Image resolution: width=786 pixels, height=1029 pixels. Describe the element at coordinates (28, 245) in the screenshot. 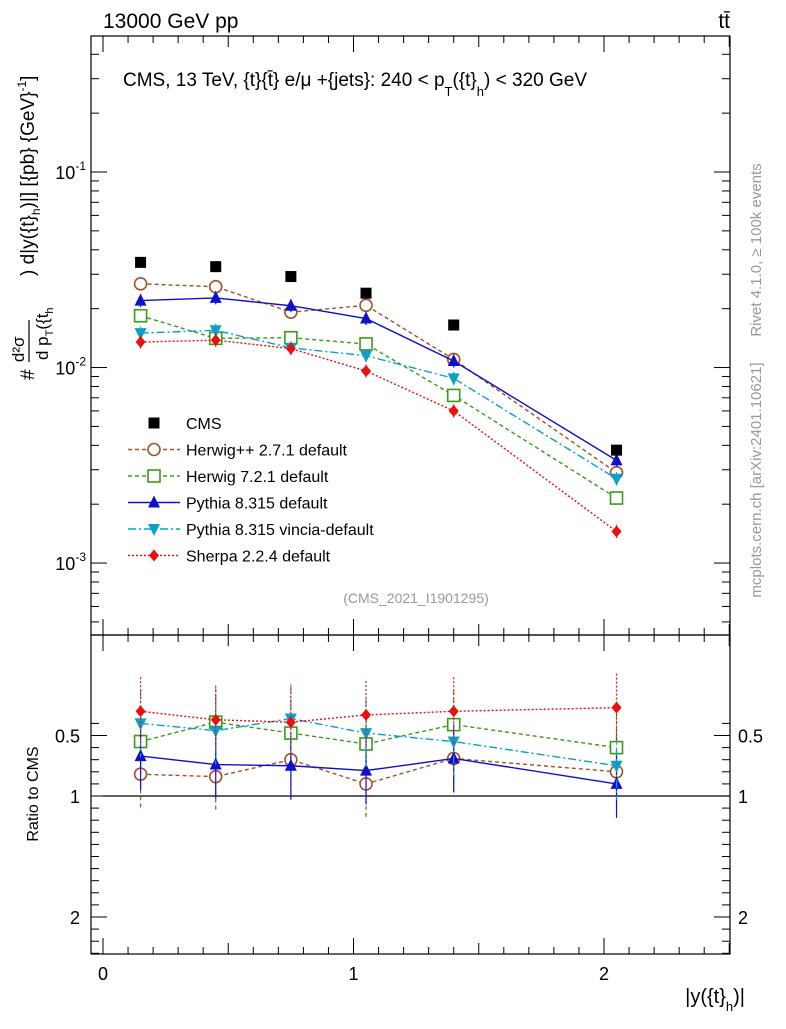

I see `ylabel-rest: ) d|y({t}` at that location.